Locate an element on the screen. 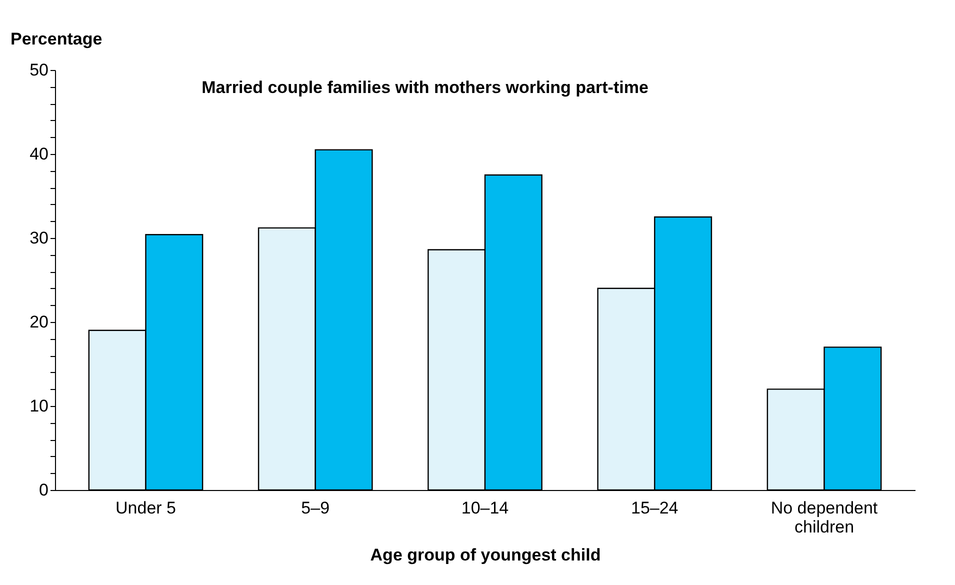  x-tick-label: 10–14 is located at coordinates (485, 508).